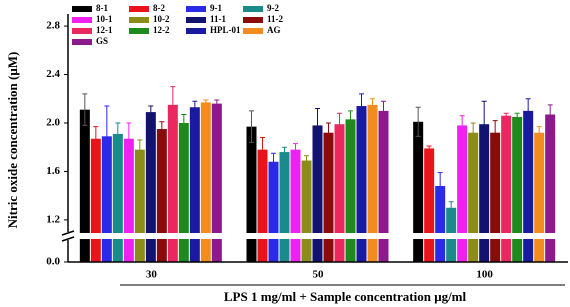 The width and height of the screenshot is (570, 307). Describe the element at coordinates (53, 262) in the screenshot. I see `y-tick-label: 0.0` at that location.